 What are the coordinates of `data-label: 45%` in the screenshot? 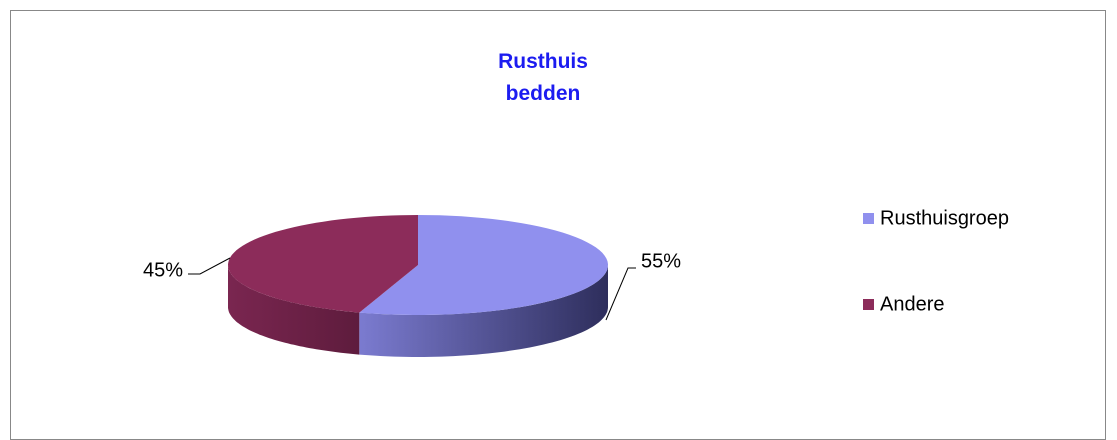 It's located at (163, 270).